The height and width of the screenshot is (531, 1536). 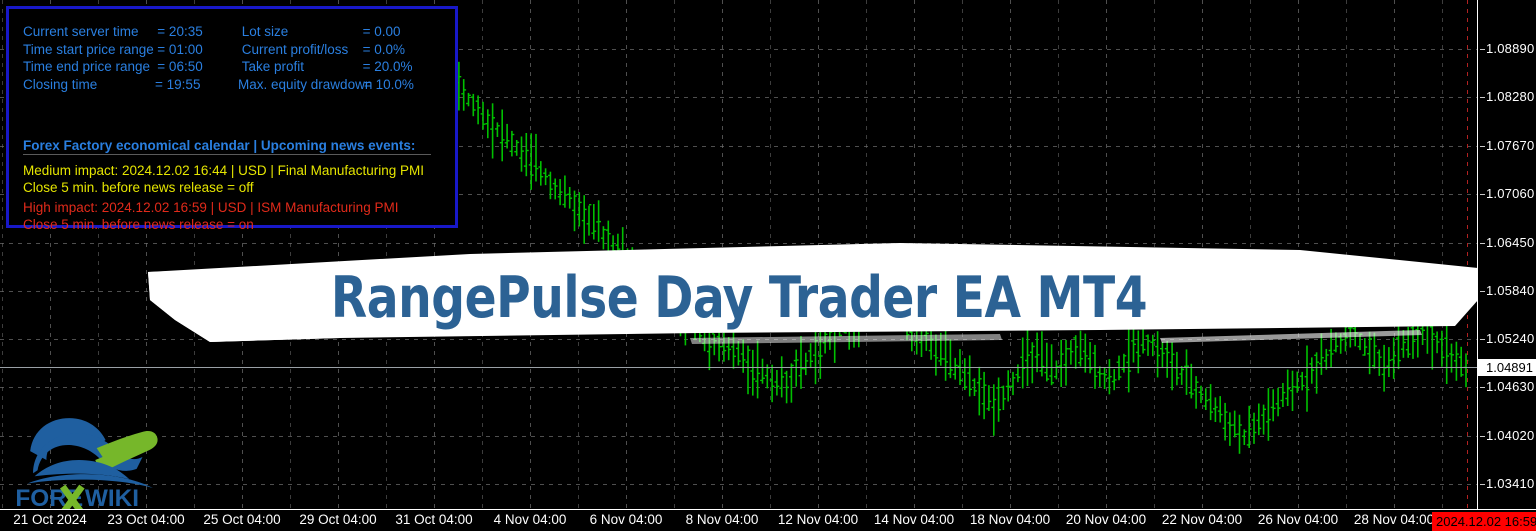 What do you see at coordinates (88, 49) in the screenshot?
I see `stat-label: Time start price range` at bounding box center [88, 49].